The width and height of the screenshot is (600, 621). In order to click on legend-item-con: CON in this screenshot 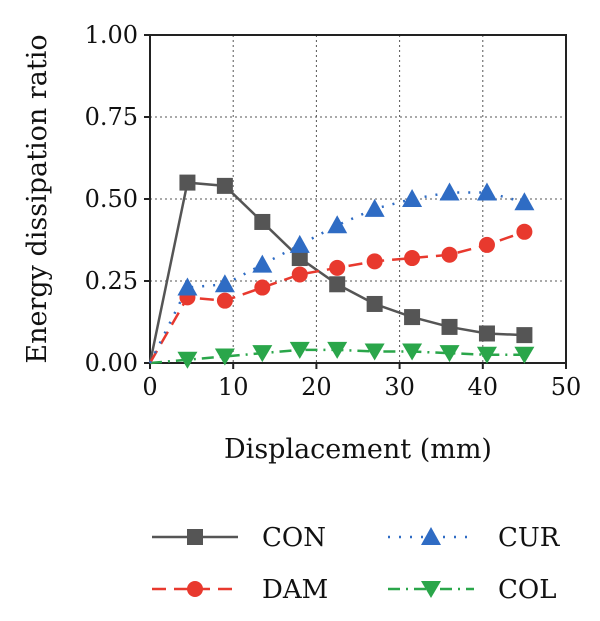, I will do `click(239, 538)`.